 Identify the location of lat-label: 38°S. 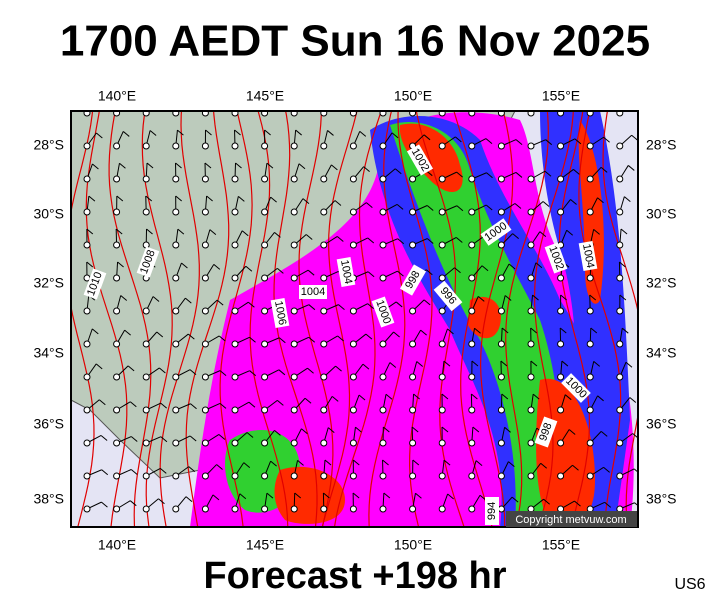
(48, 499).